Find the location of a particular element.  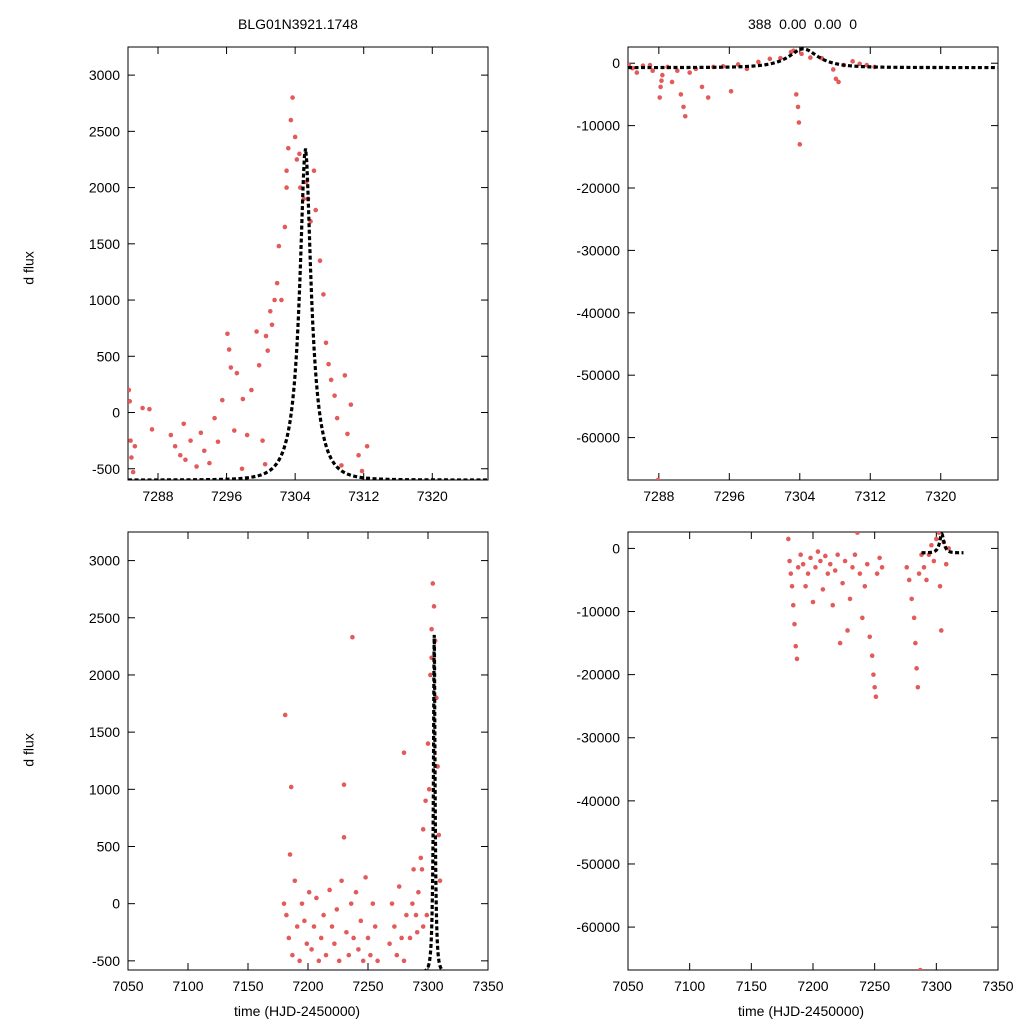

xtick-label-bottom-left-7150: 7150 is located at coordinates (247, 986).